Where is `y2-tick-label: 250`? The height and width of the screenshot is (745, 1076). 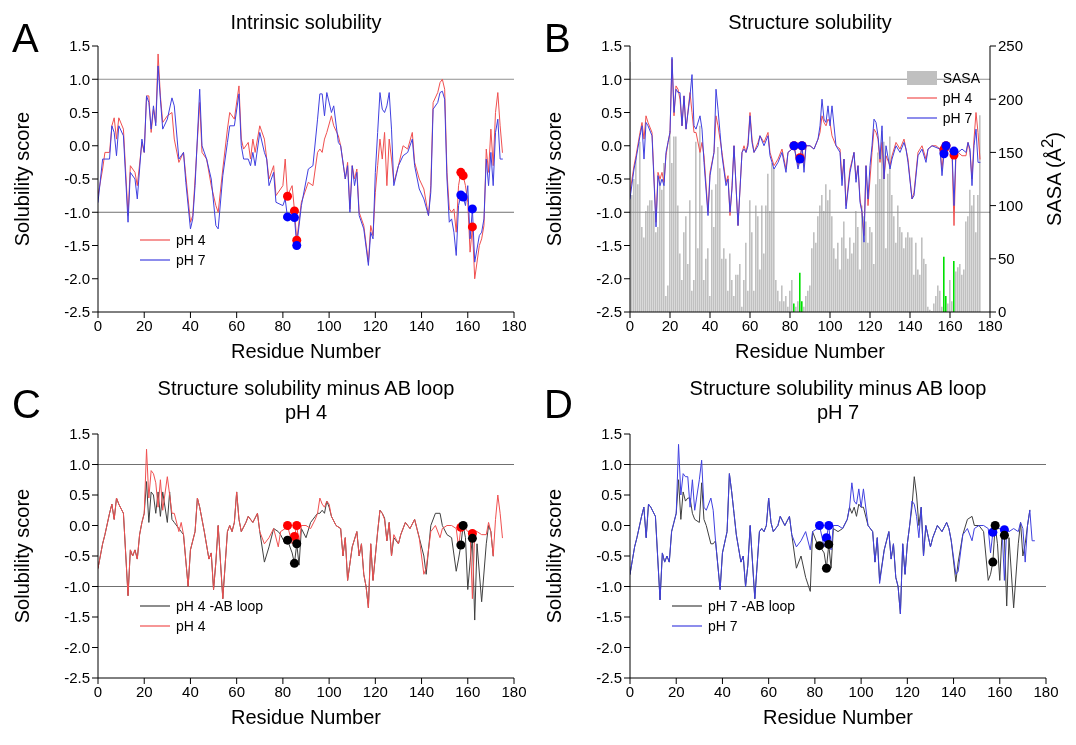
y2-tick-label: 250 is located at coordinates (1011, 46).